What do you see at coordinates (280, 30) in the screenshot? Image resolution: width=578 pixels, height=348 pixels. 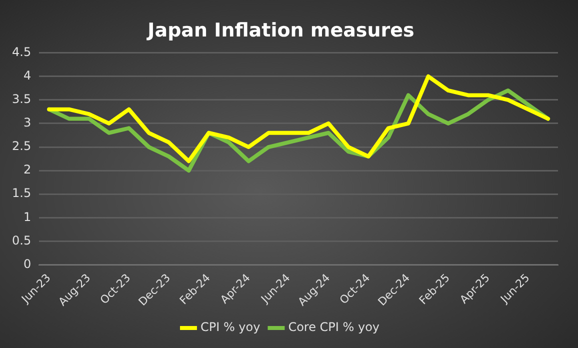 I see `chart-title: Japan Inflation measures` at bounding box center [280, 30].